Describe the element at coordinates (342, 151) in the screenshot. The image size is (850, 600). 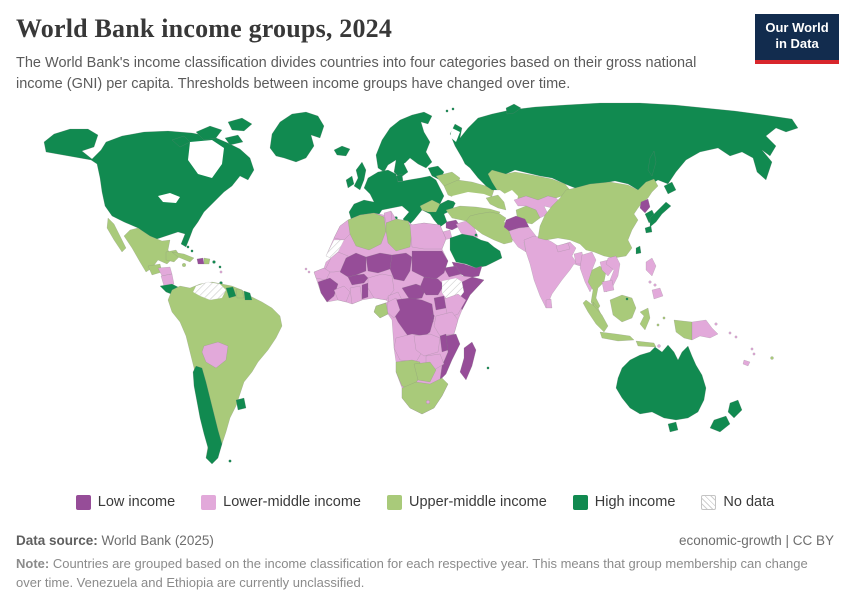
I see `country-region-iceland` at that location.